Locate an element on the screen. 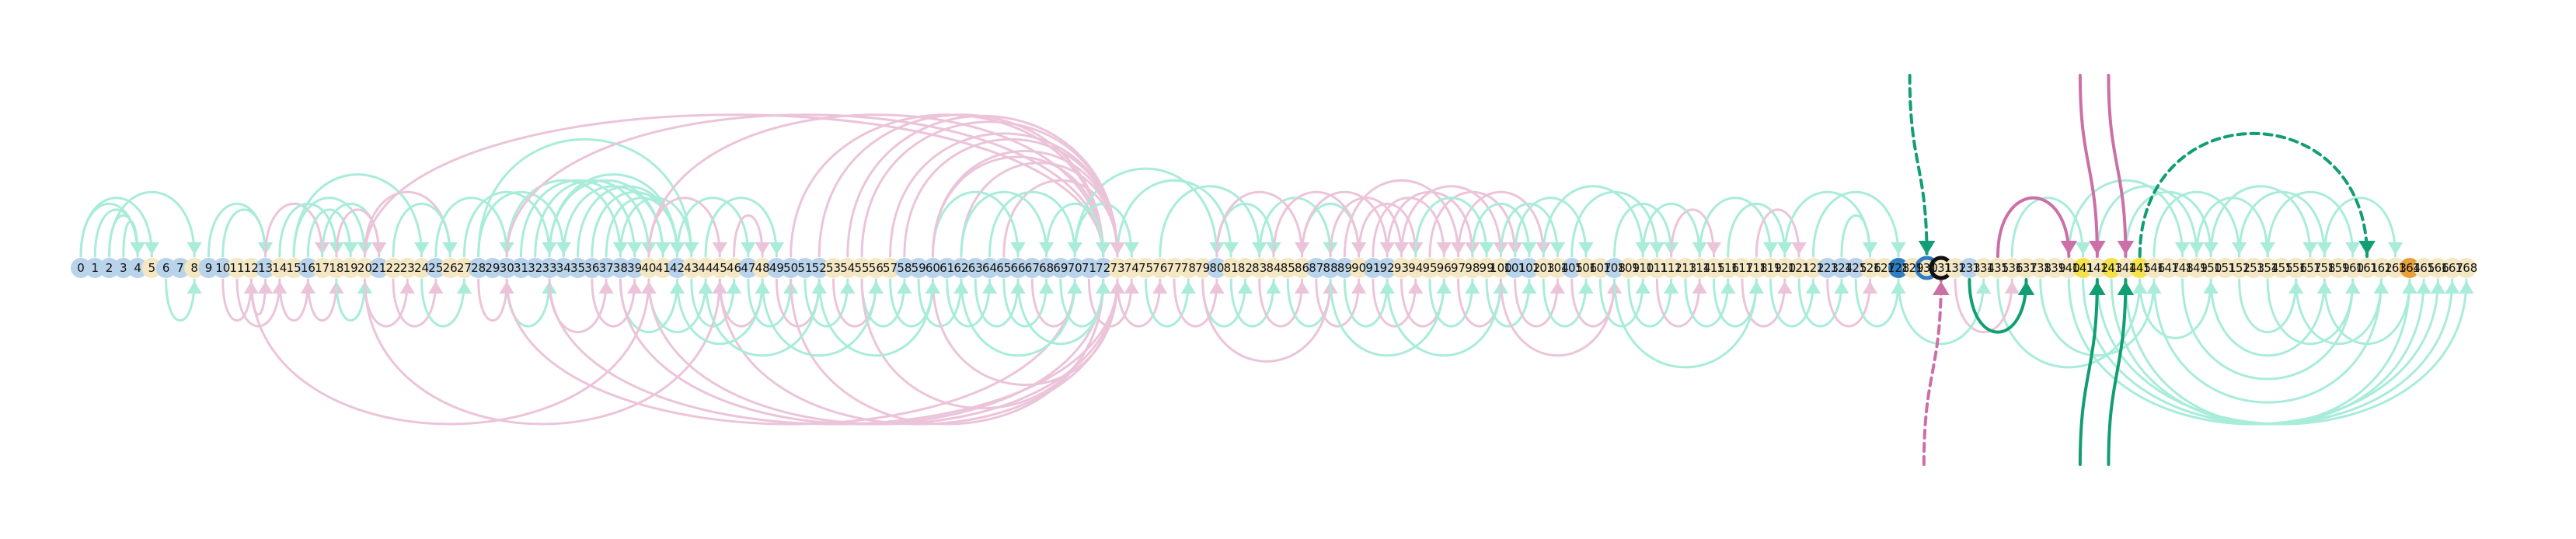  node-label: 42 is located at coordinates (677, 268).